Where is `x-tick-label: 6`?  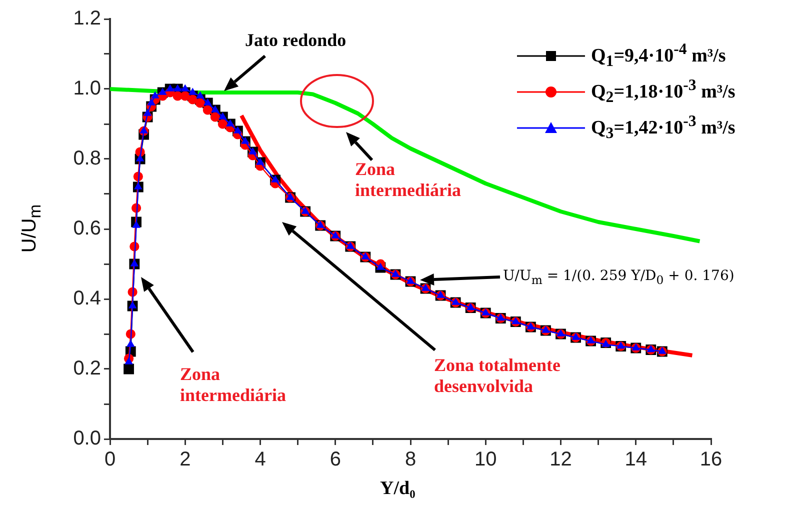
x-tick-label: 6 is located at coordinates (335, 459).